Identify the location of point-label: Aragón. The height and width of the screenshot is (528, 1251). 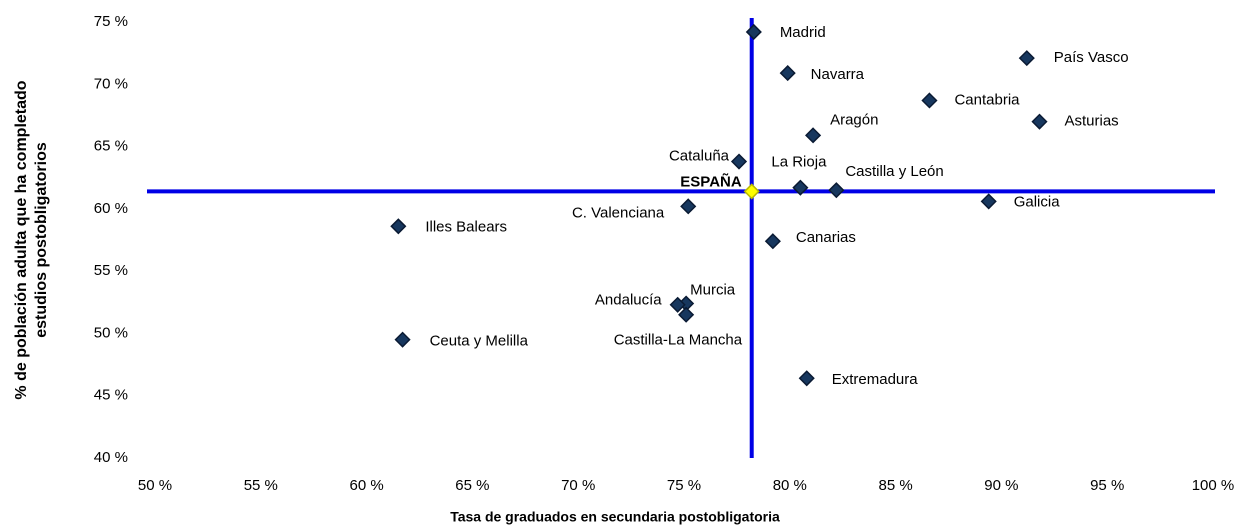
(854, 119).